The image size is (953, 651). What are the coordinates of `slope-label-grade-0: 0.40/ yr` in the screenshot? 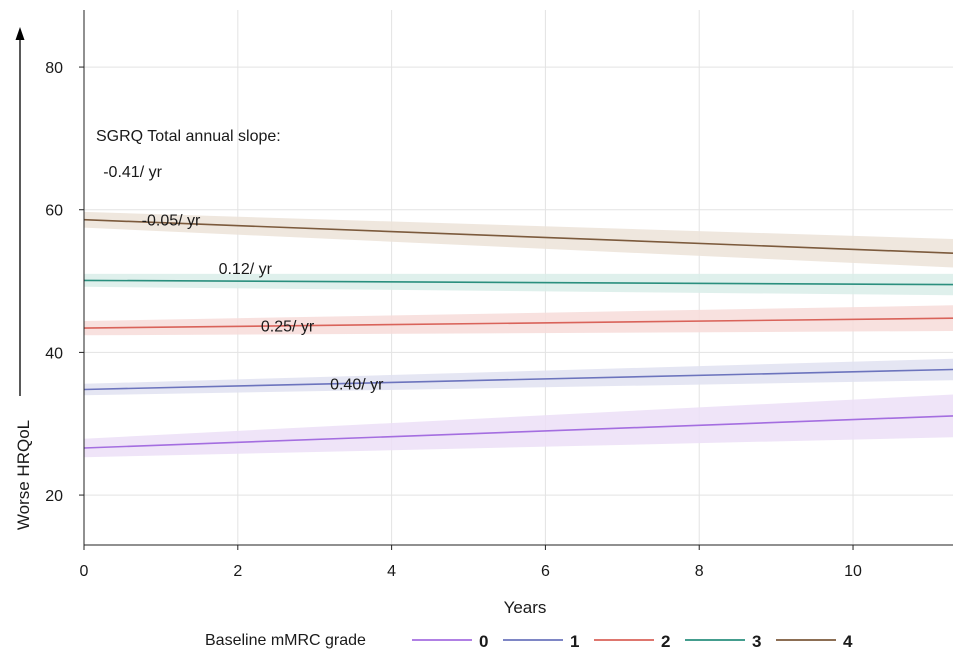 It's located at (357, 384).